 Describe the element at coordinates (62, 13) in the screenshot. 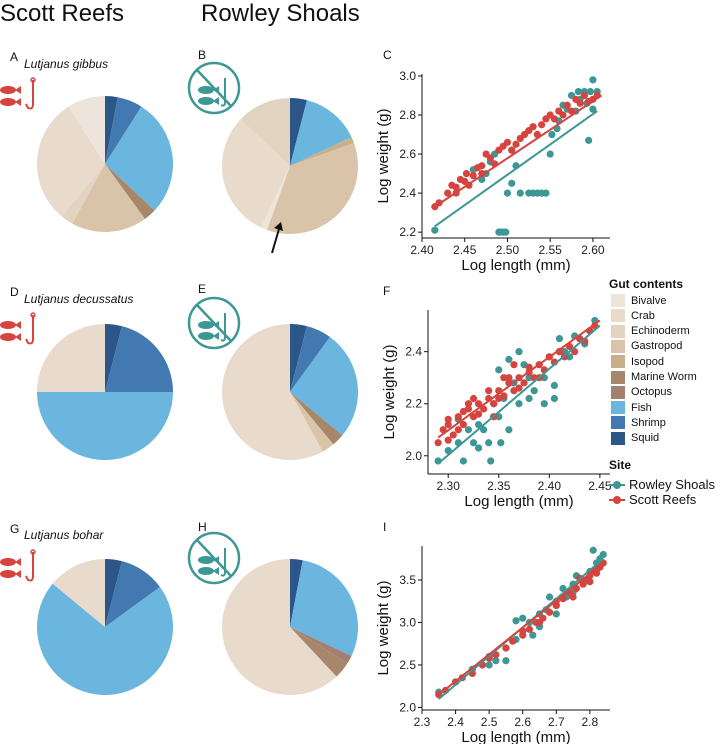

I see `scott-reefs-header: Scott Reefs` at that location.